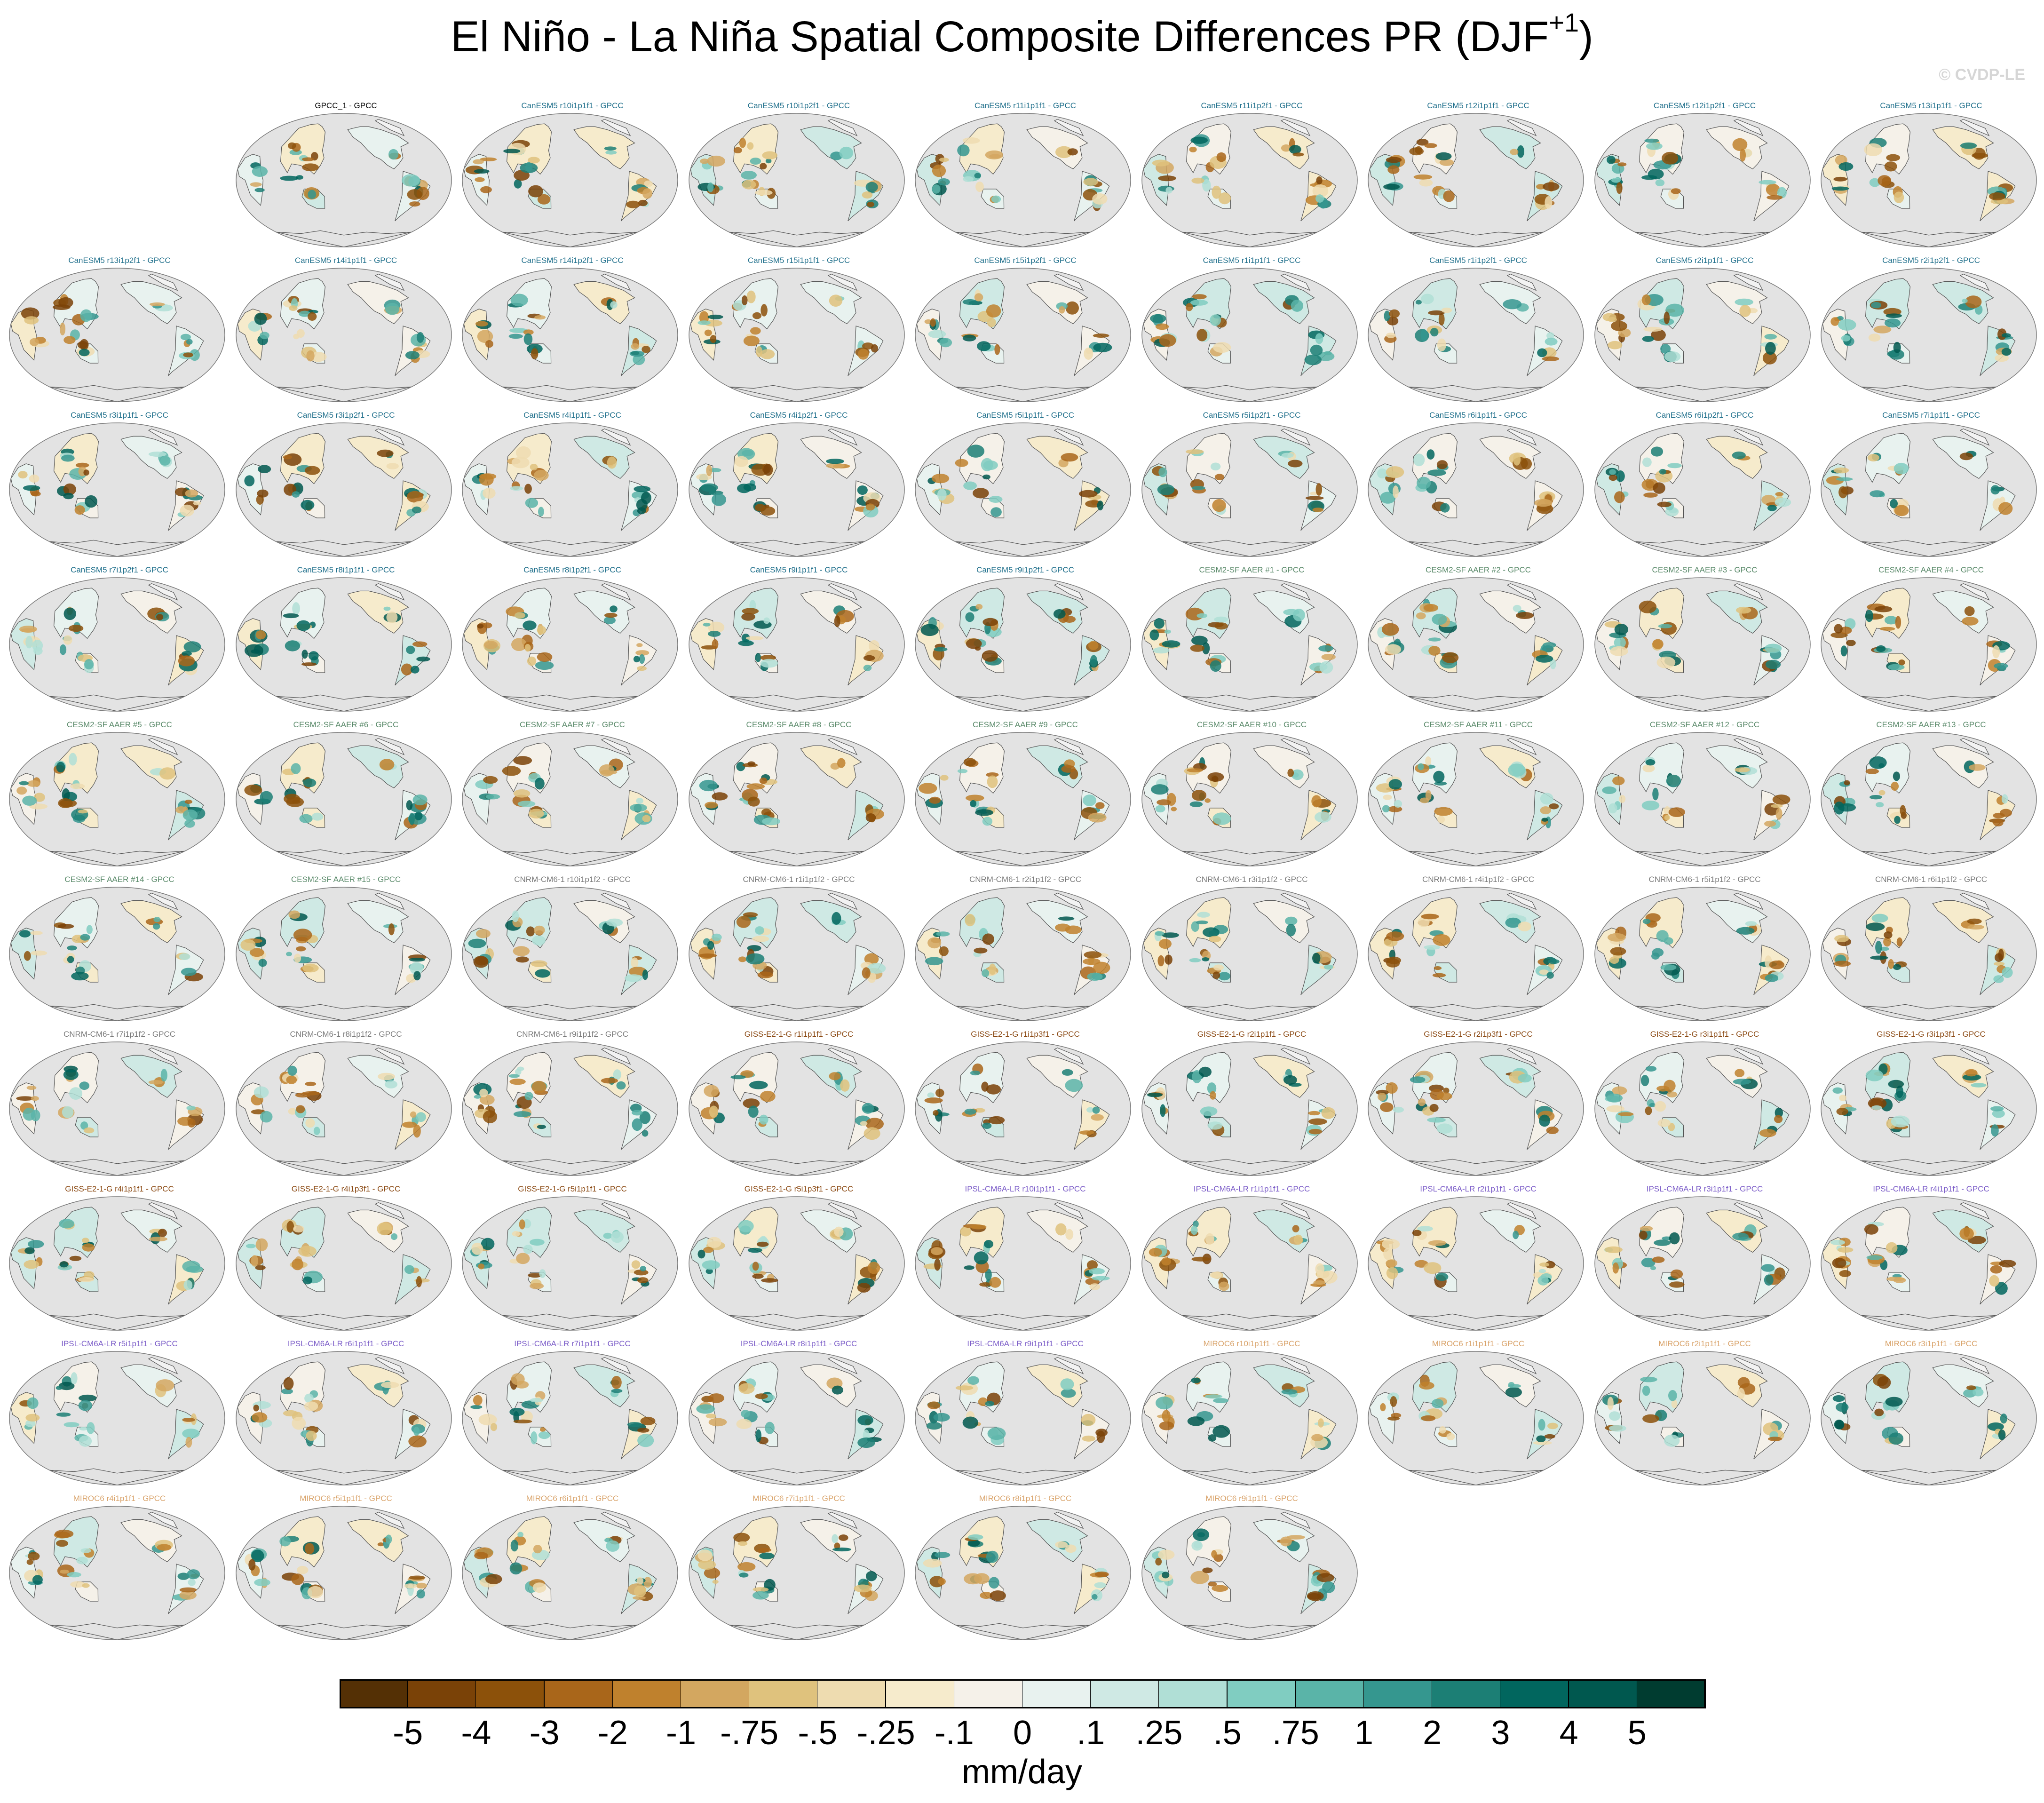  I want to click on map-panel: CanESM5 r13i1p2f1 - GPCC, so click(119, 331).